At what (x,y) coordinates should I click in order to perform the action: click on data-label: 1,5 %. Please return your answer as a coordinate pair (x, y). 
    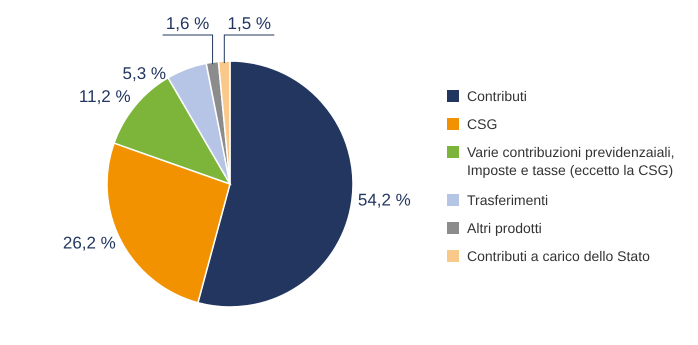
    Looking at the image, I should click on (250, 23).